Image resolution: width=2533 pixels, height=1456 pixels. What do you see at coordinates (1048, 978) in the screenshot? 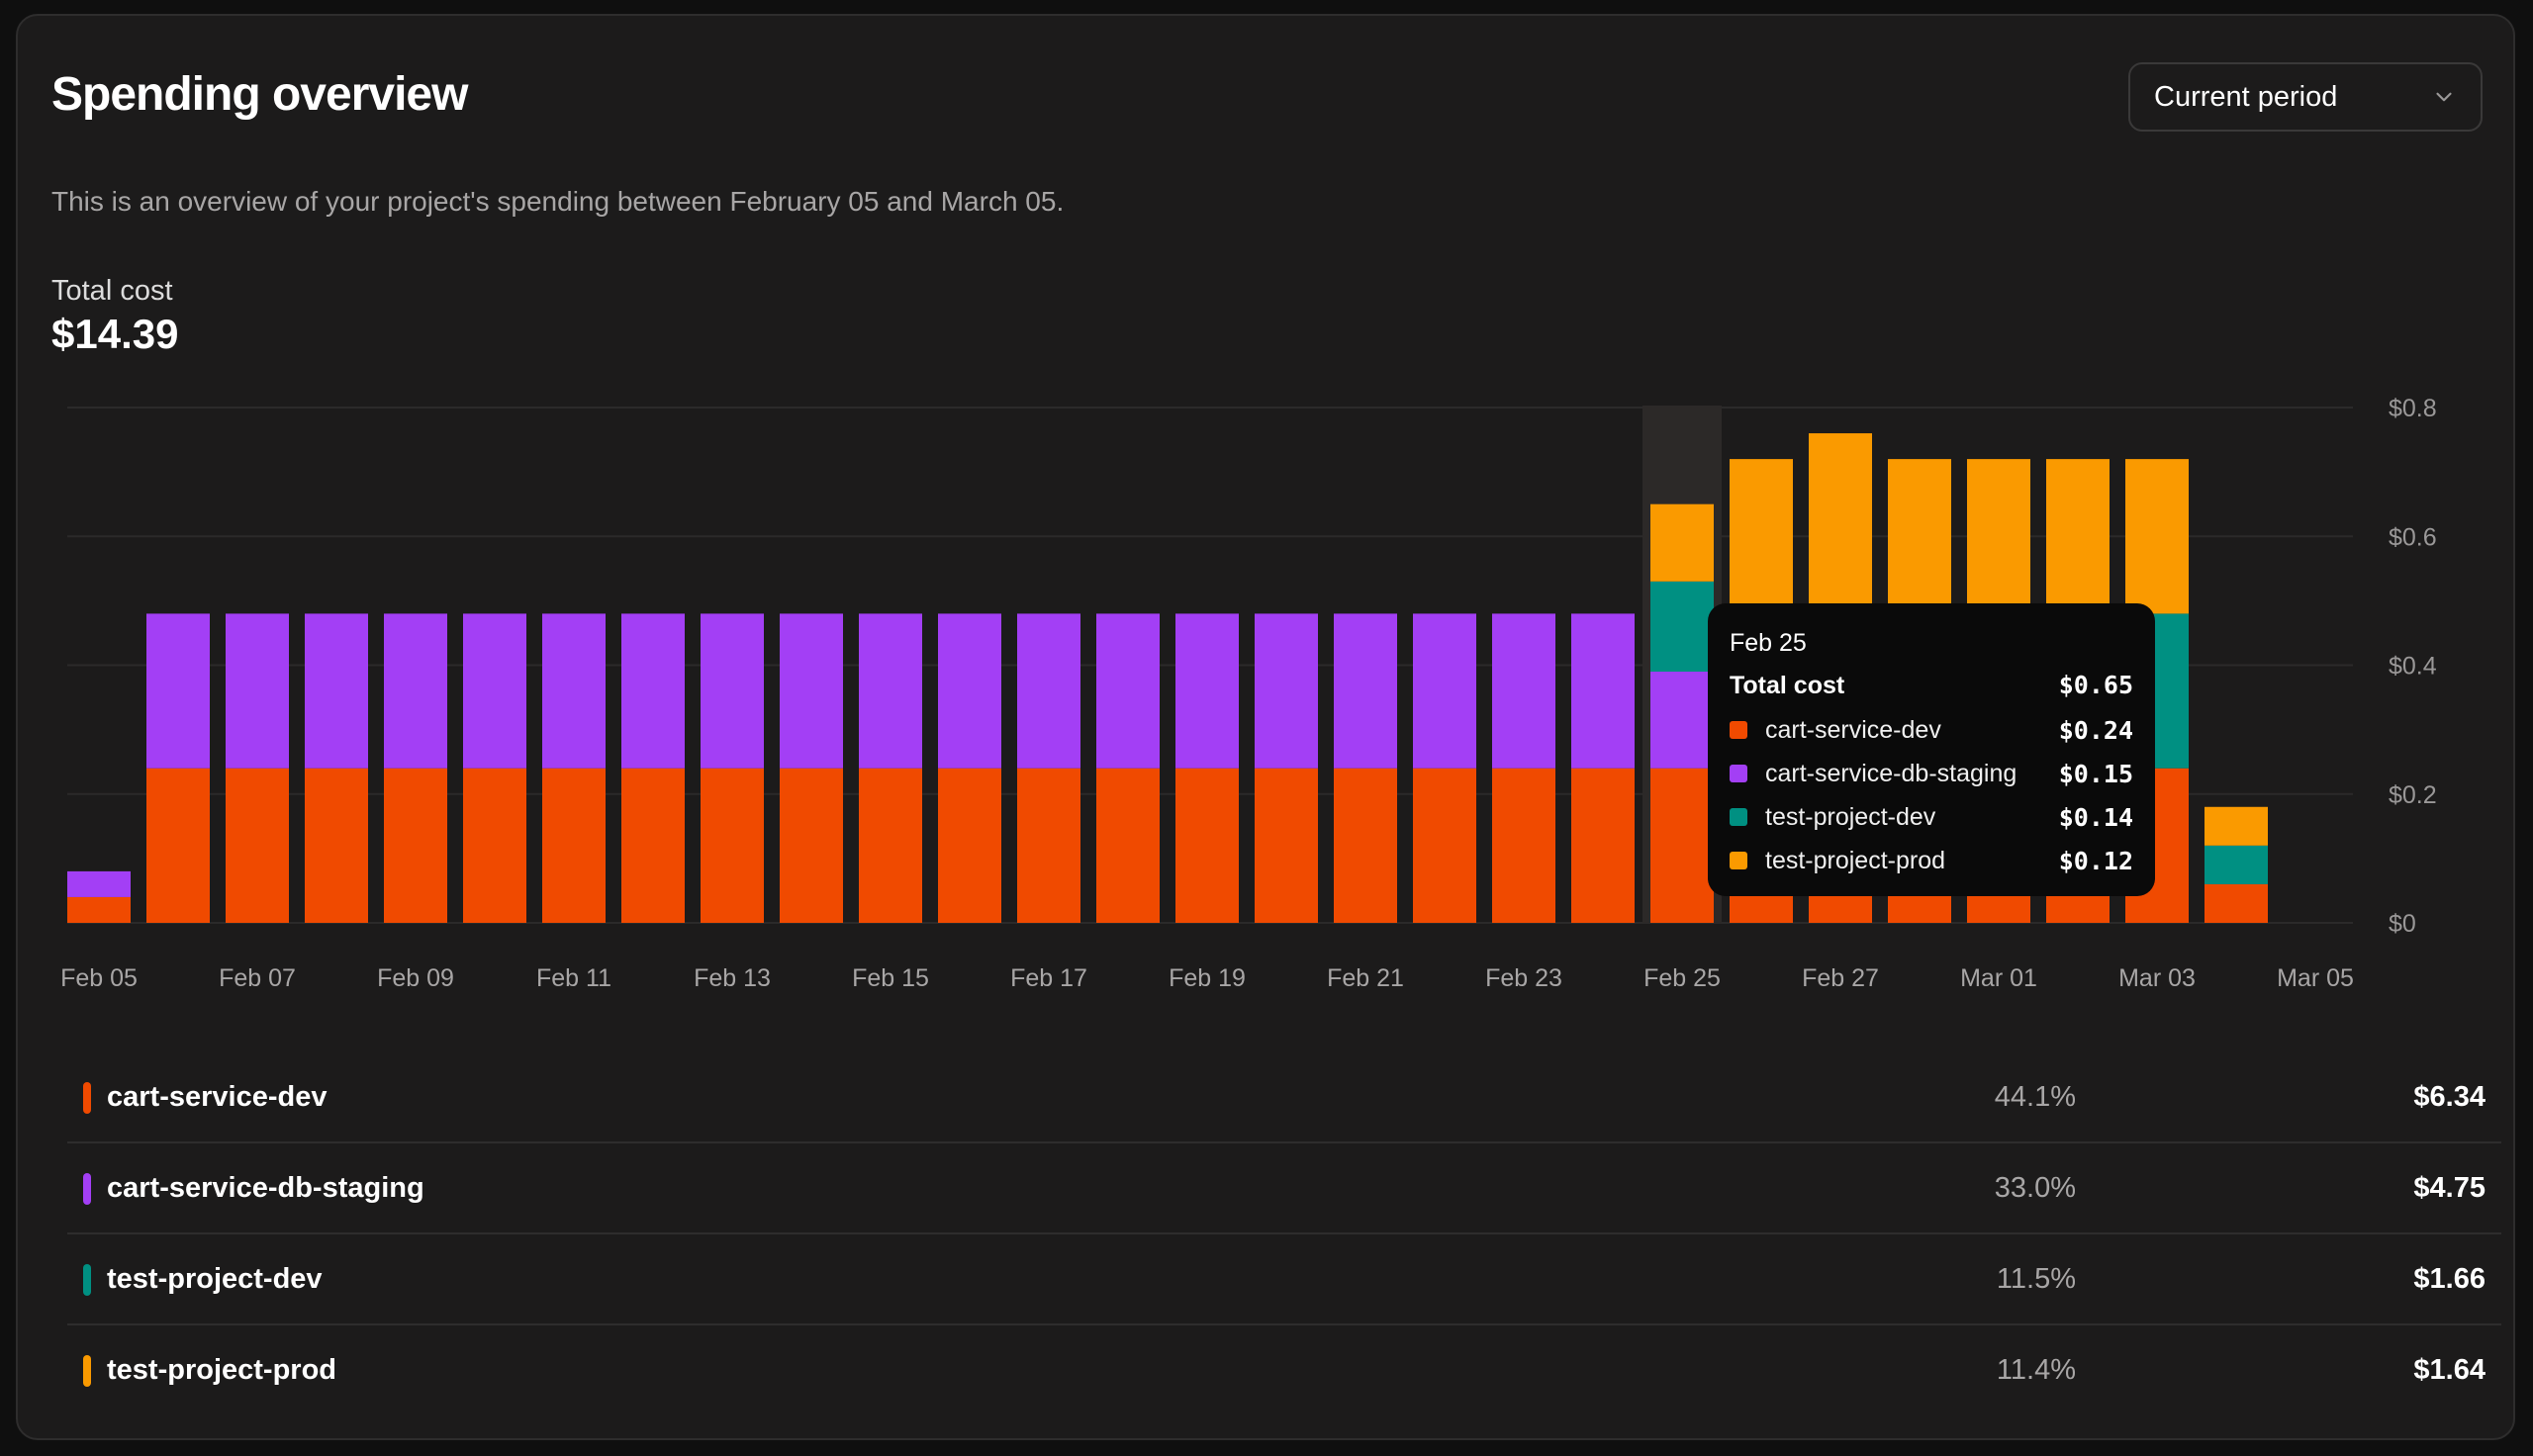
I see `x-tick-label: Feb 17` at bounding box center [1048, 978].